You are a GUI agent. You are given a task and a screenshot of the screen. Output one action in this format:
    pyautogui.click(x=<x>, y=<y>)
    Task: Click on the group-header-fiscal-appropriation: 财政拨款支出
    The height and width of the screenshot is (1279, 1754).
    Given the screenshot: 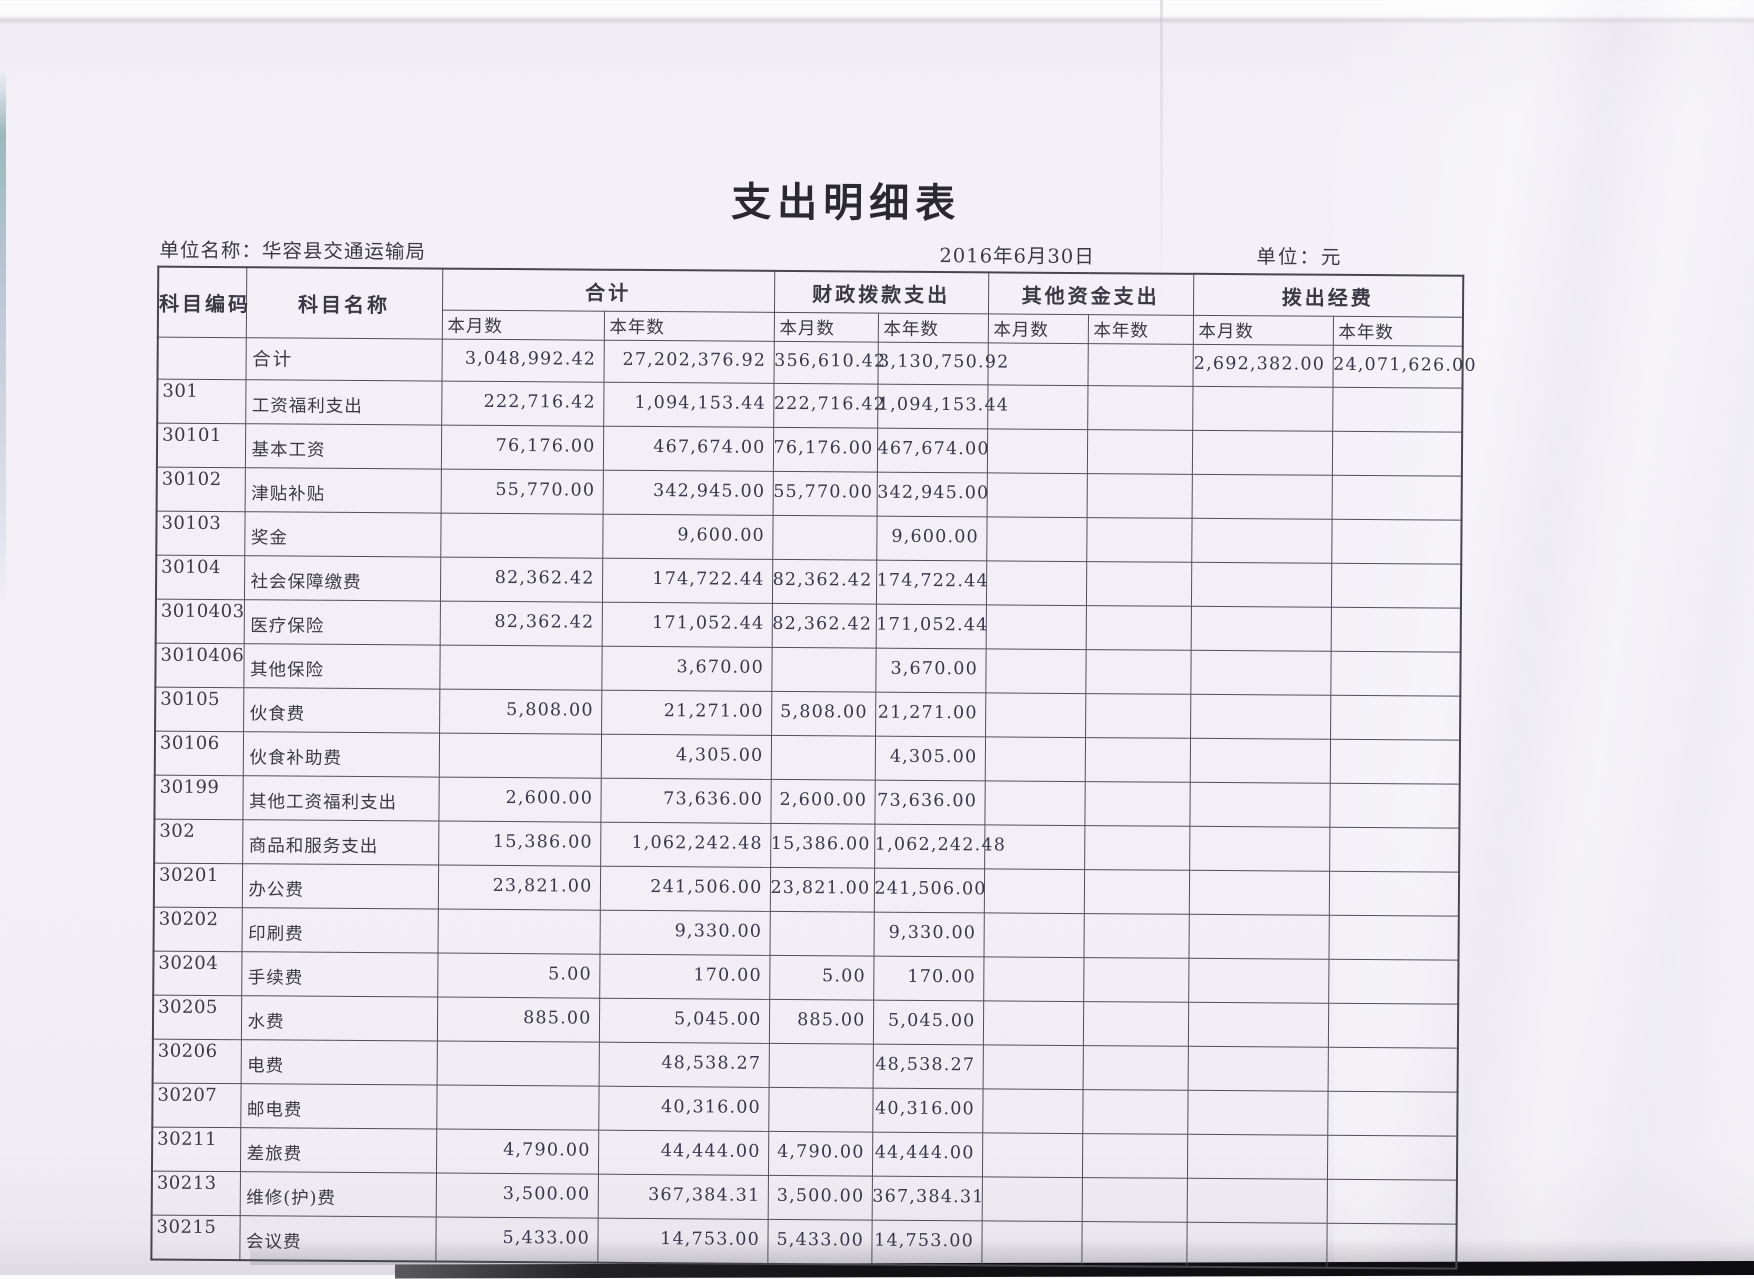 What is the action you would take?
    pyautogui.click(x=881, y=292)
    